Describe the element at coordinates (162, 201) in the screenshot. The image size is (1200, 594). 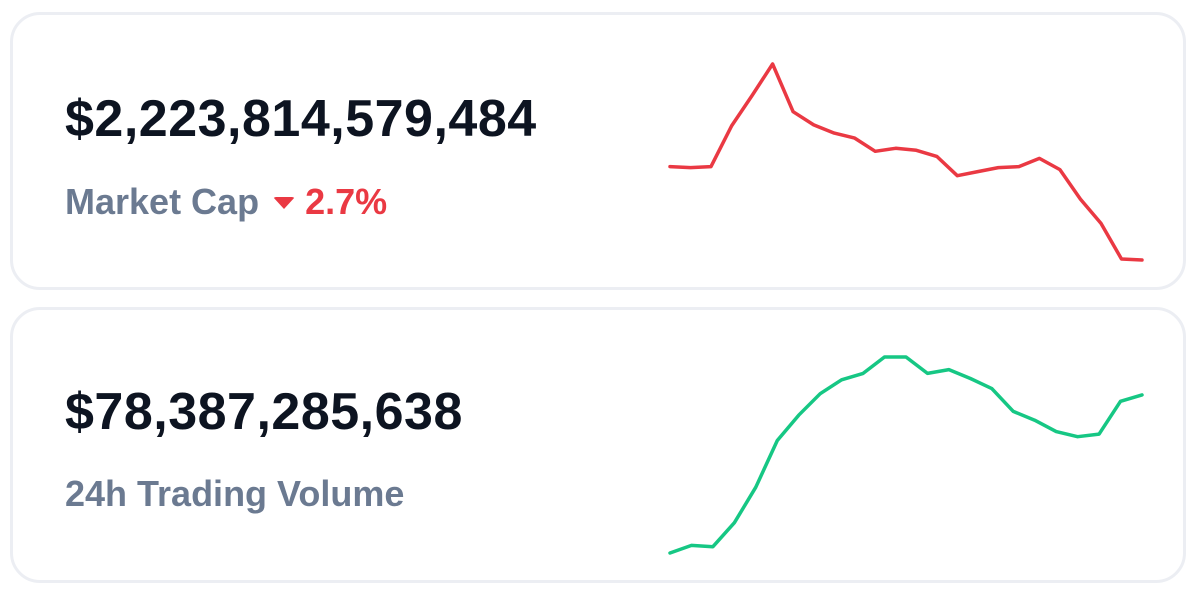
I see `market-cap-label: Market Cap` at that location.